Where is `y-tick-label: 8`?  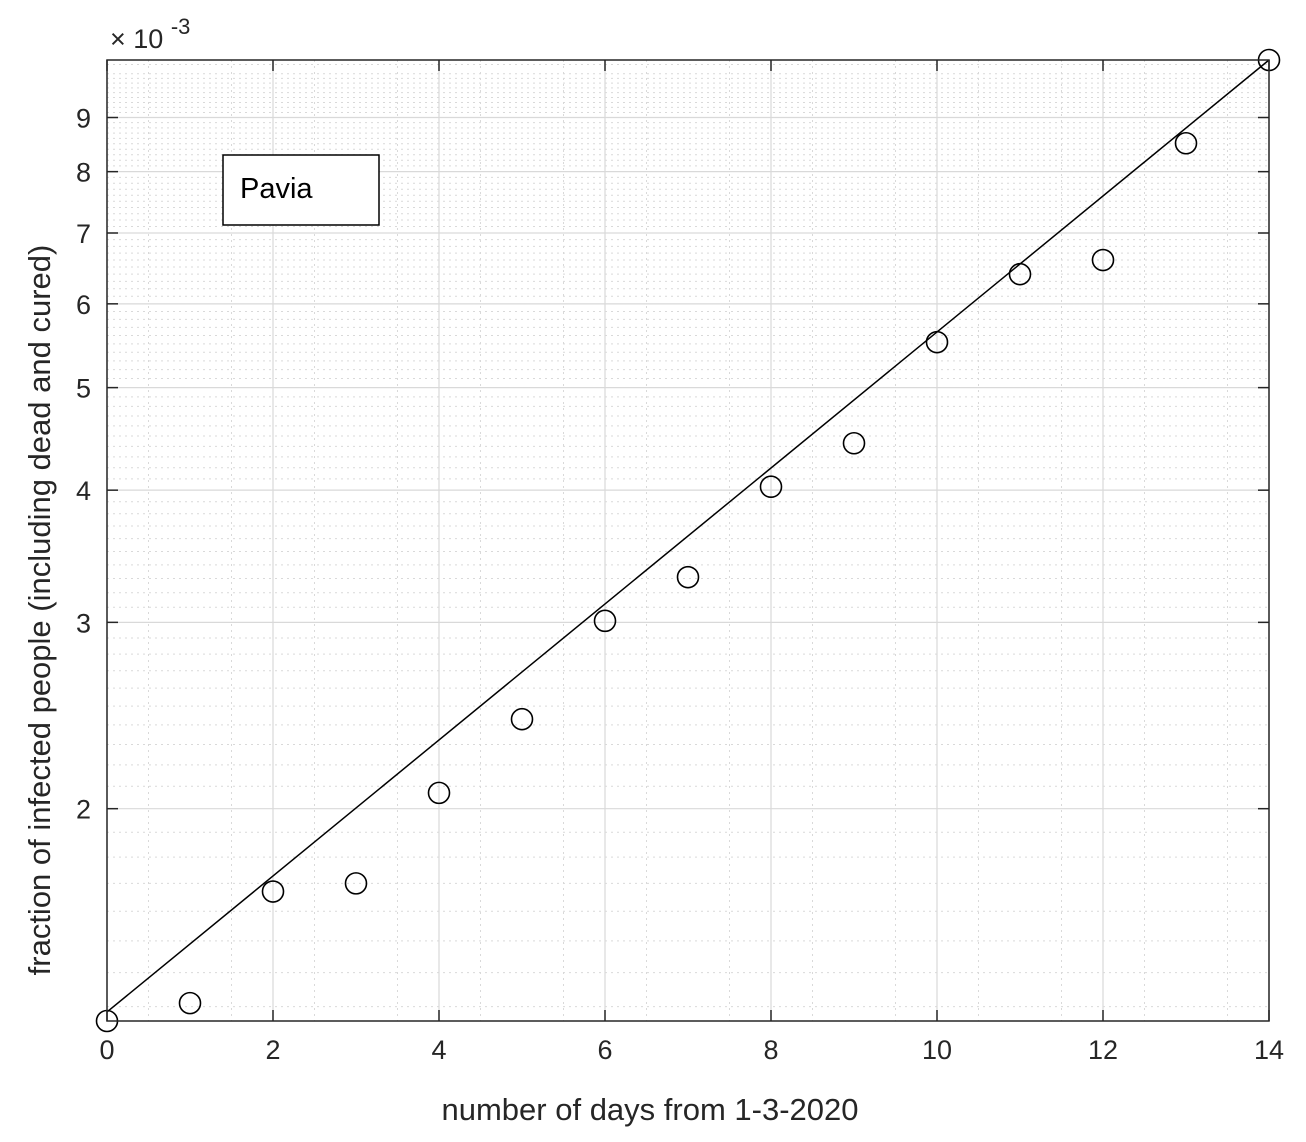 y-tick-label: 8 is located at coordinates (83, 173).